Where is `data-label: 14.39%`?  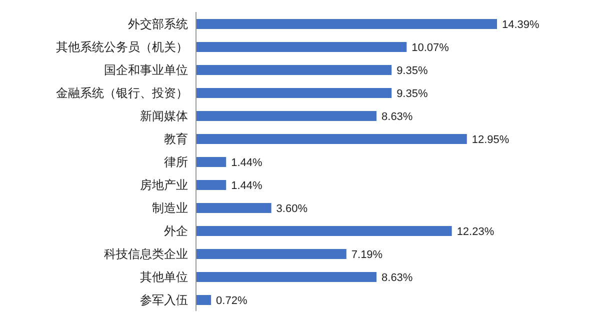 data-label: 14.39% is located at coordinates (521, 24).